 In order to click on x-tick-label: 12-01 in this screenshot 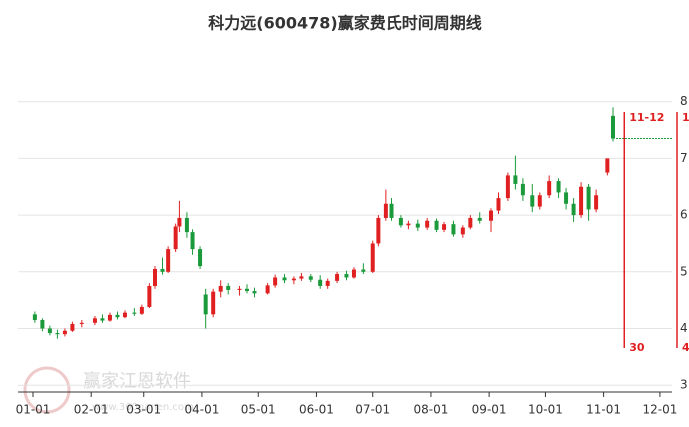, I will do `click(659, 410)`.